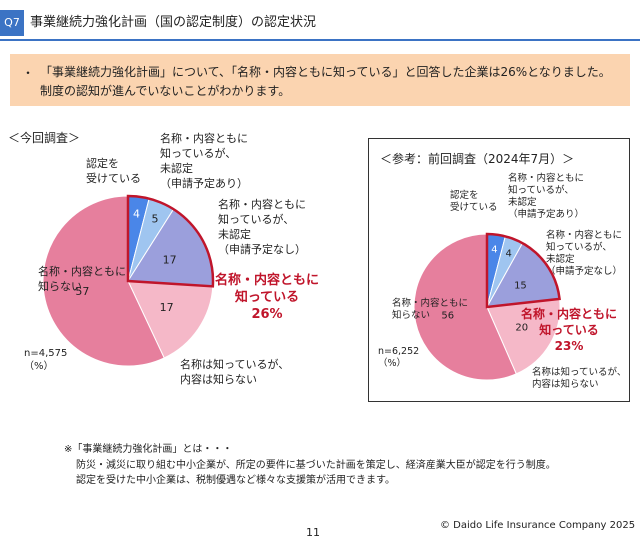  What do you see at coordinates (165, 91) in the screenshot?
I see `summary-line-2: 制度の認知が進んでいないことがわかります。` at bounding box center [165, 91].